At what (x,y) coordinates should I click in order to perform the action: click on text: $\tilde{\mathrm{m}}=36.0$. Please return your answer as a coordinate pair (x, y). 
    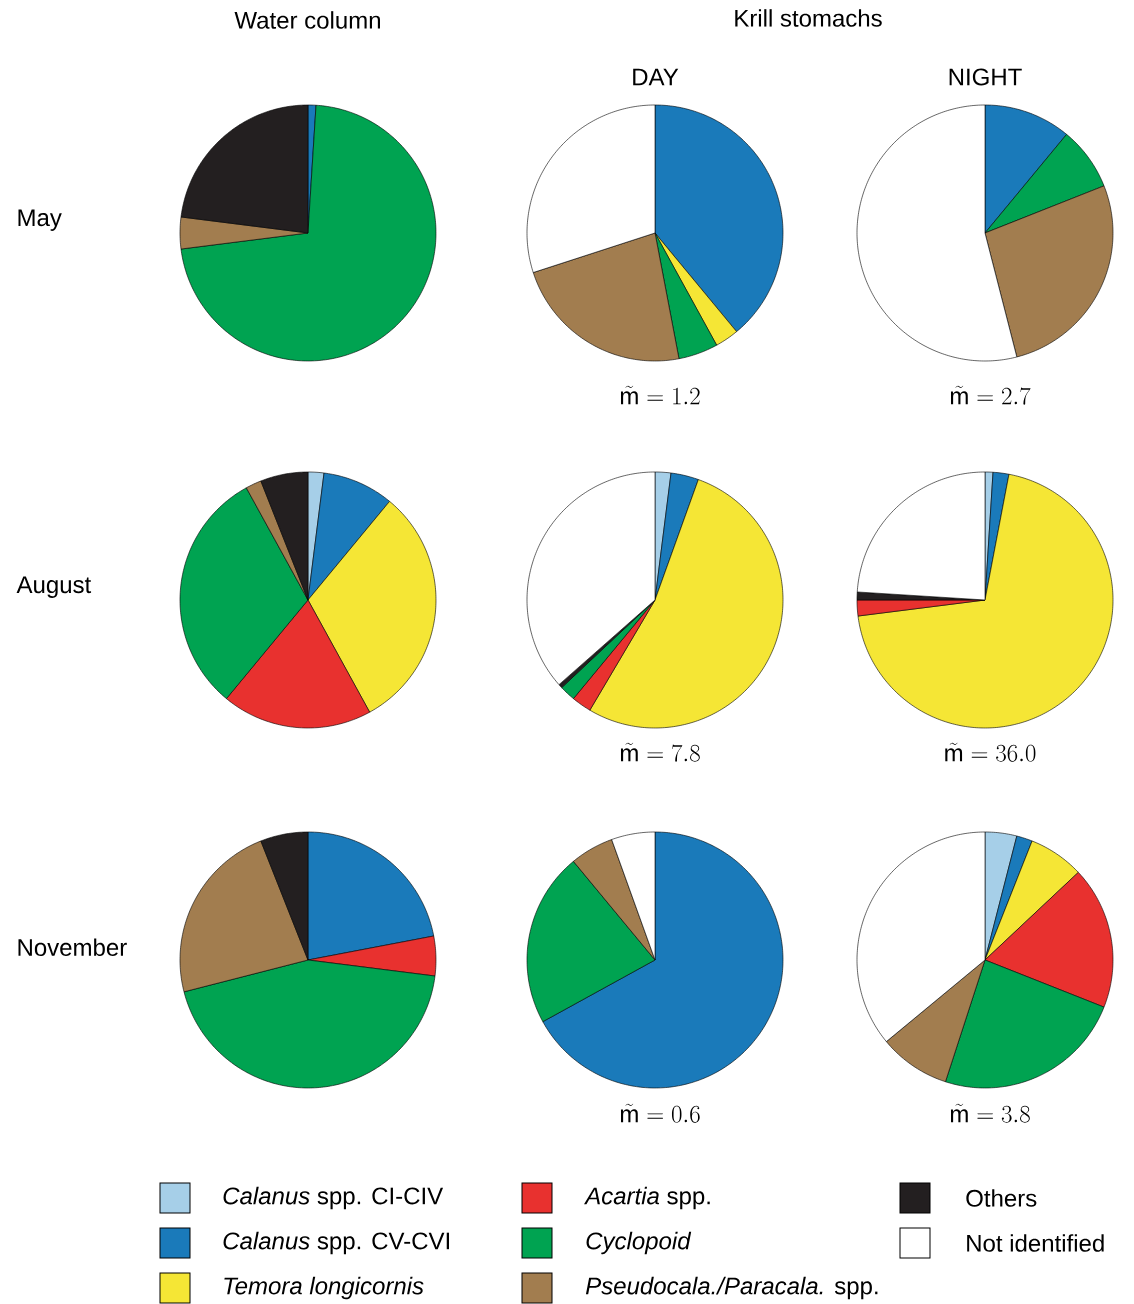
    Looking at the image, I should click on (990, 752).